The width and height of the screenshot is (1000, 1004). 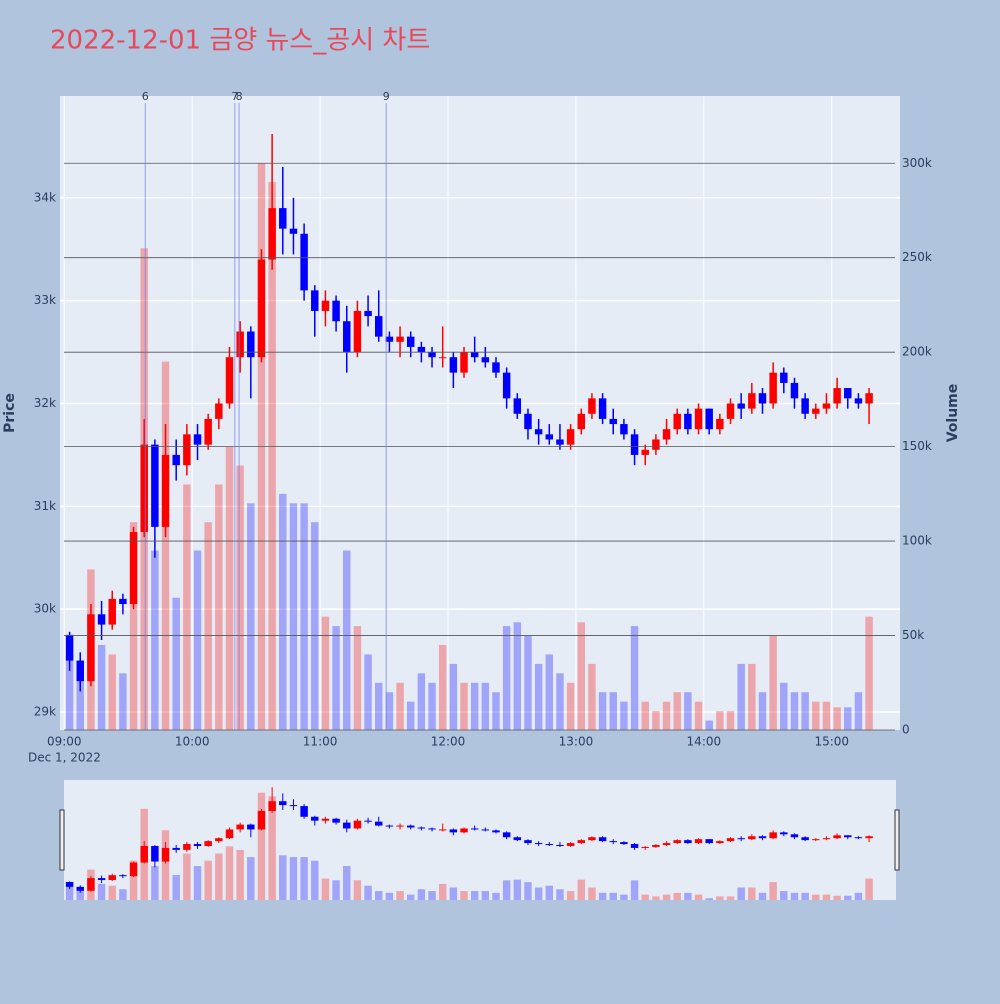 What do you see at coordinates (45, 403) in the screenshot?
I see `y-tick-label: 32k` at bounding box center [45, 403].